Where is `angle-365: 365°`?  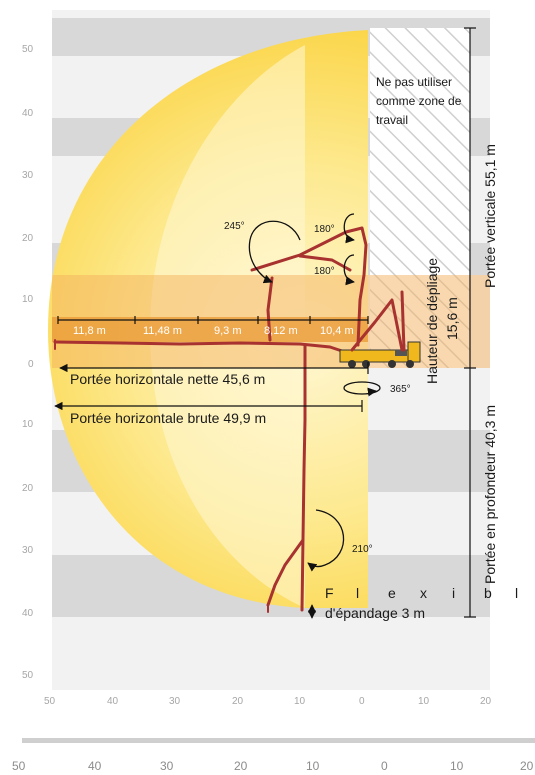 angle-365: 365° is located at coordinates (377, 389).